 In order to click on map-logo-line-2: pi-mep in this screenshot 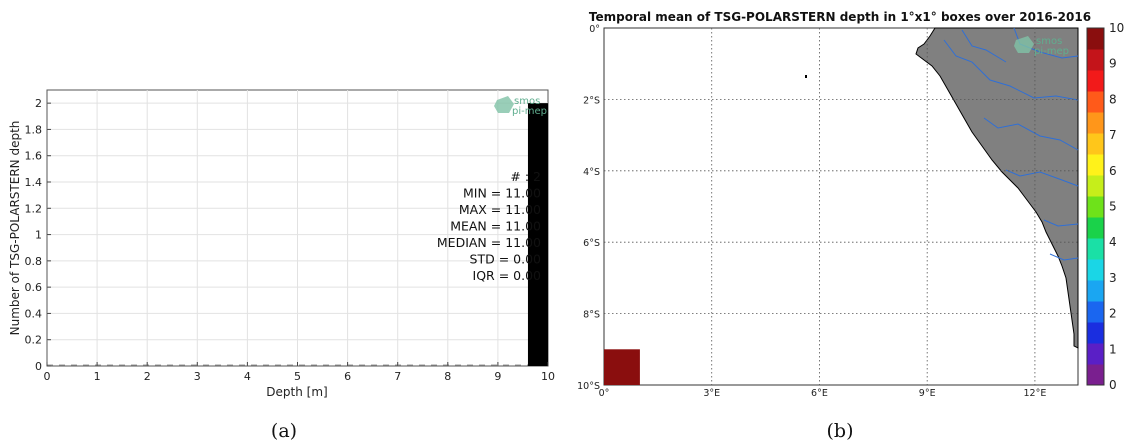, I will do `click(1051, 51)`.